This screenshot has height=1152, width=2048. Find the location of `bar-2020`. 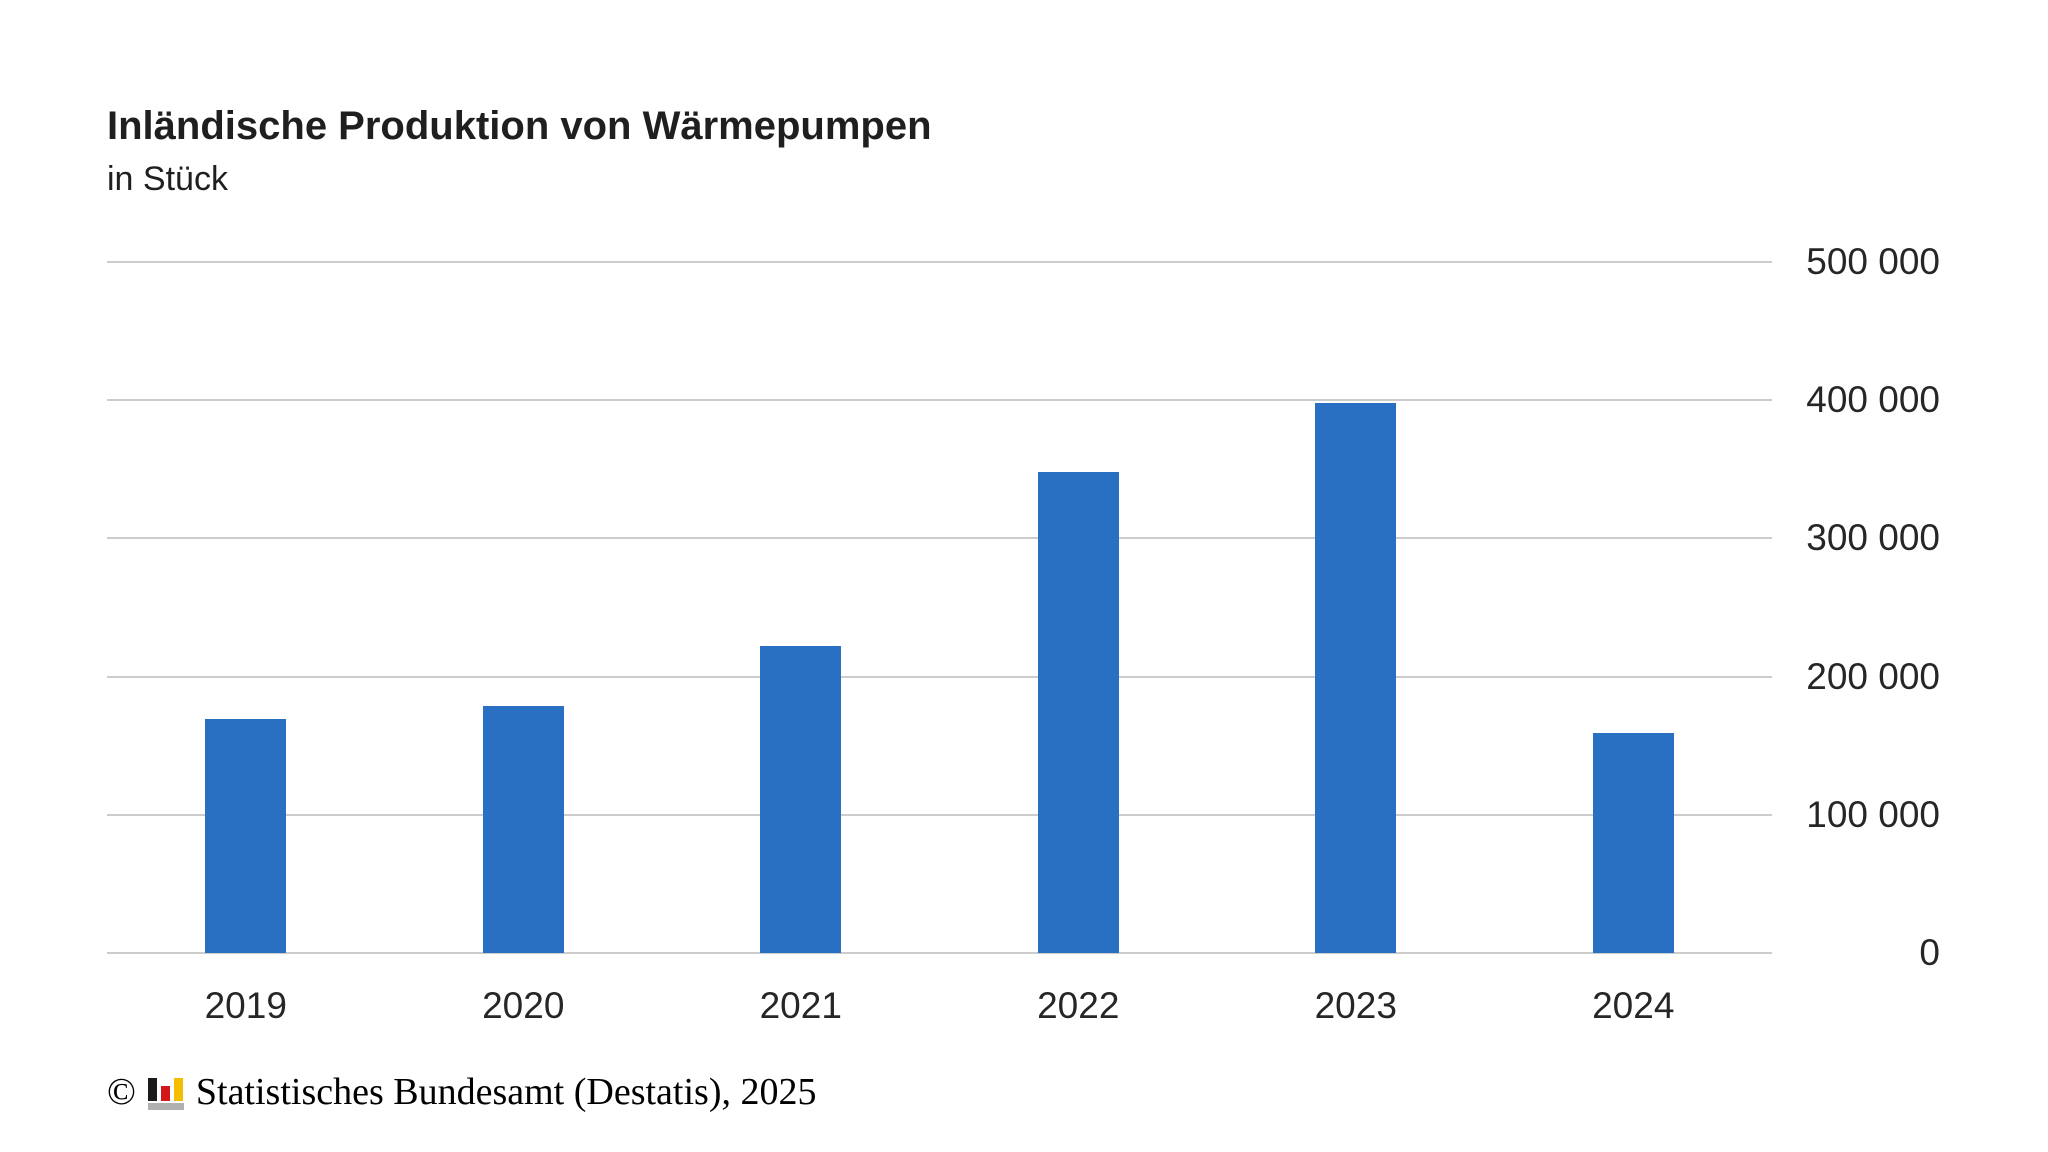

bar-2020 is located at coordinates (523, 829).